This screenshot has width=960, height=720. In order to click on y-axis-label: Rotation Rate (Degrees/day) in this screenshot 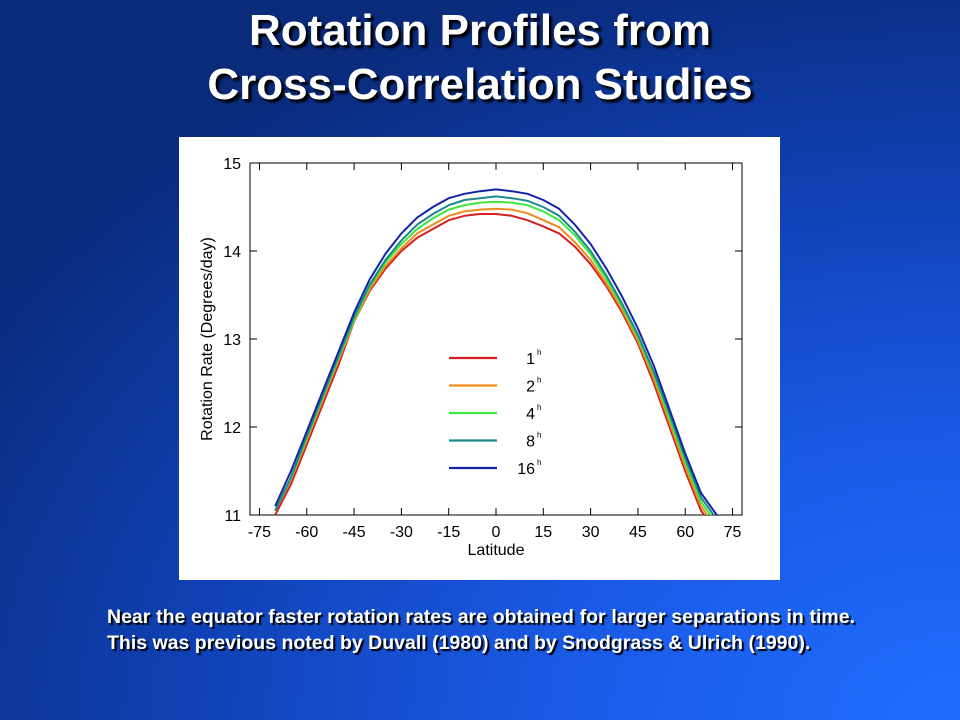, I will do `click(207, 339)`.